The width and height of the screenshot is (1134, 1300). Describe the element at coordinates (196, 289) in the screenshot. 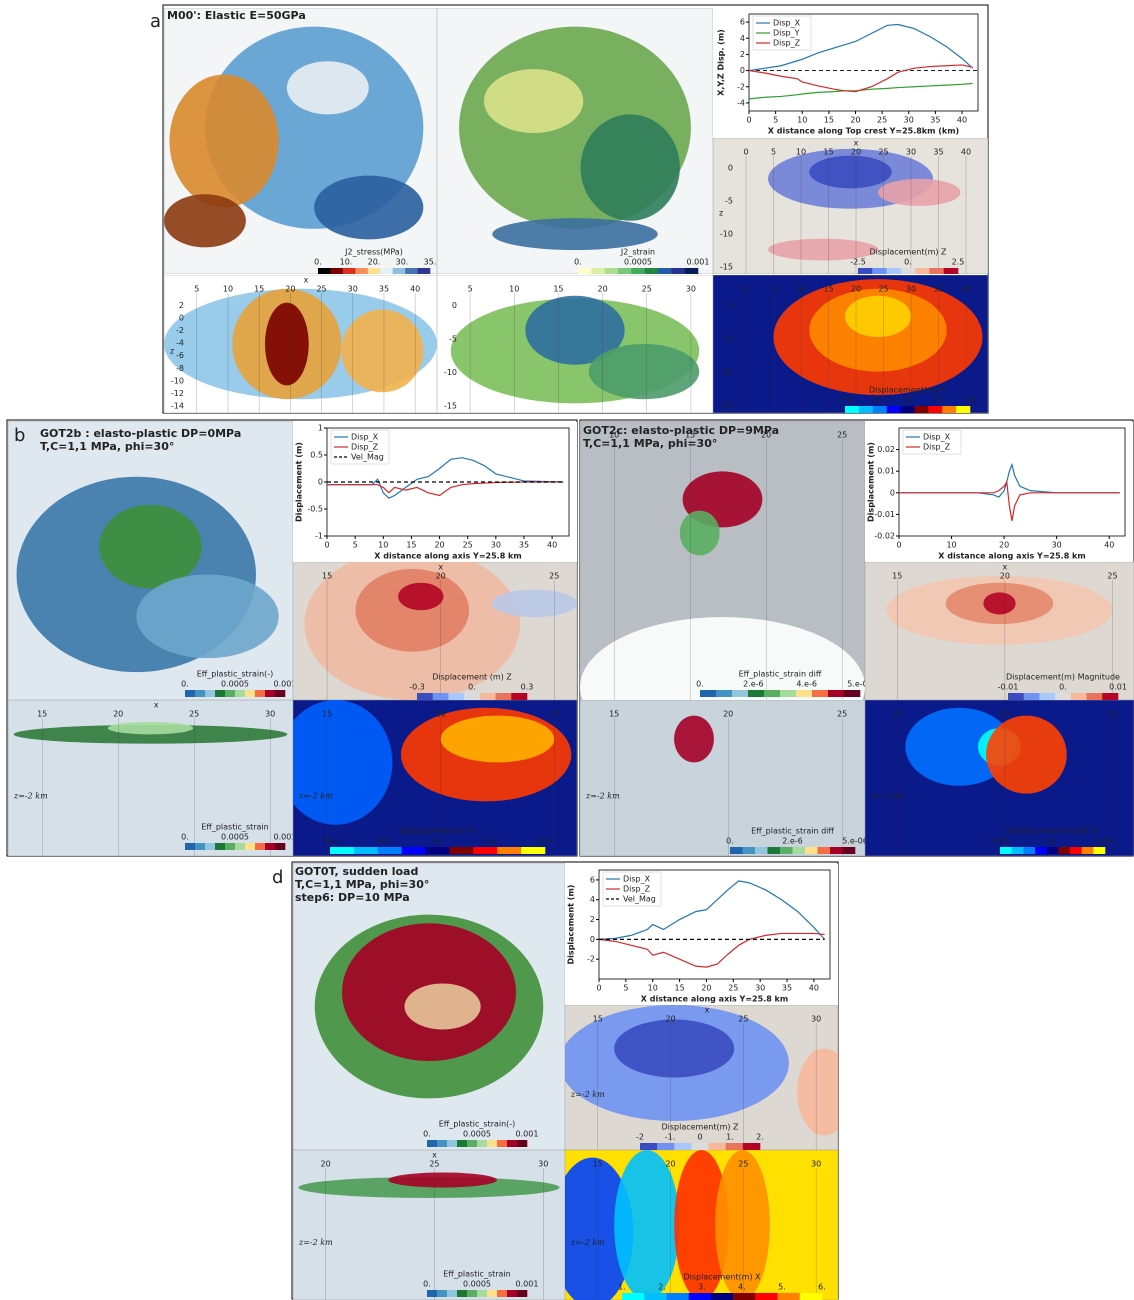

I see `view-x-tick: 5` at that location.